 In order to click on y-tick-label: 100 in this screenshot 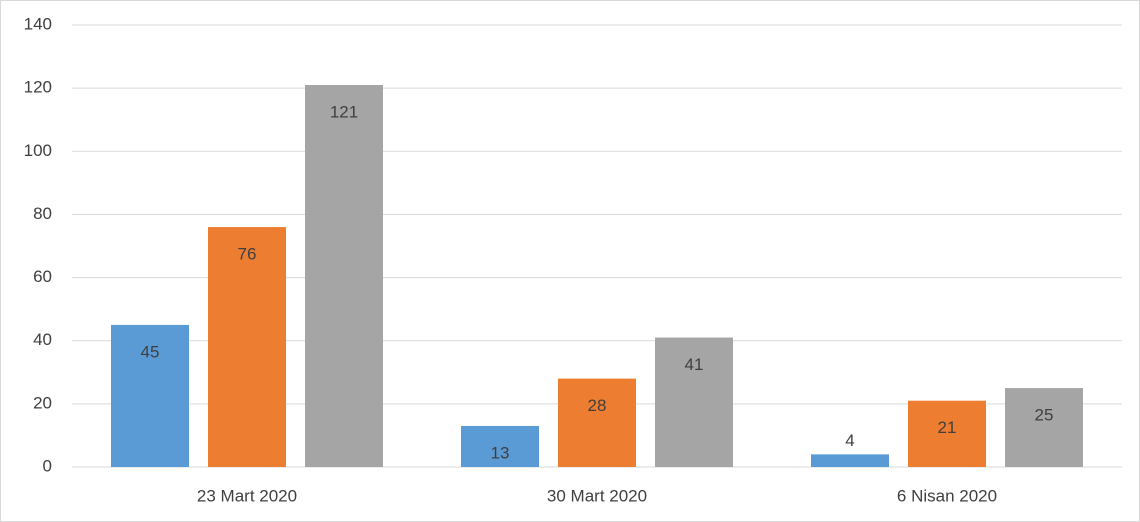, I will do `click(38, 150)`.